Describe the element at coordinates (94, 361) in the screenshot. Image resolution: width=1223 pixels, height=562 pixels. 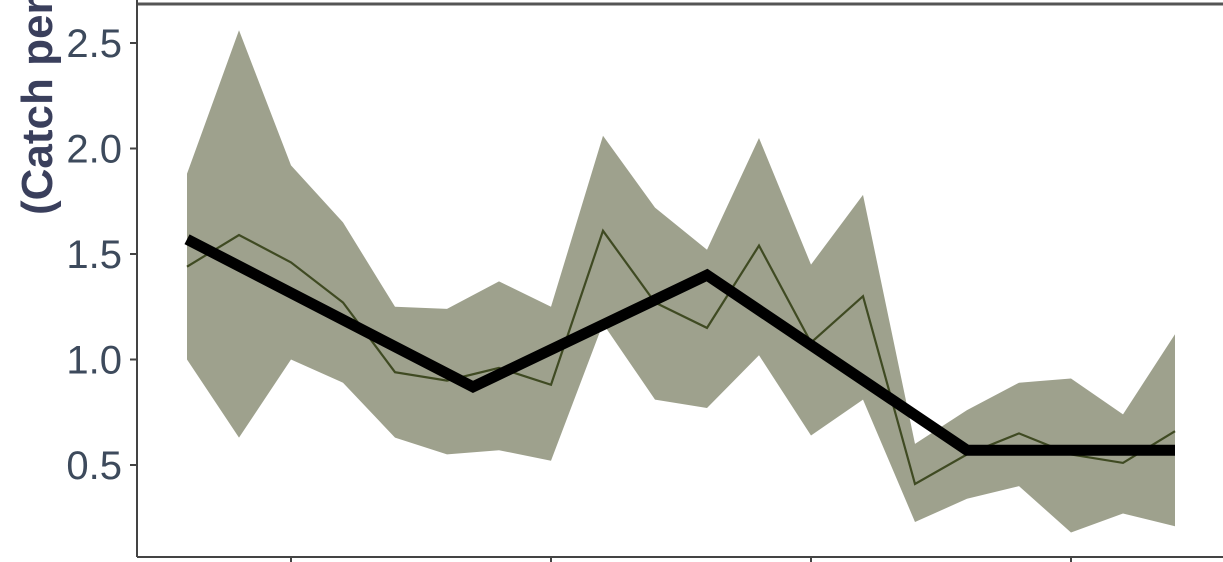
I see `y-tick-label: 1.0` at that location.